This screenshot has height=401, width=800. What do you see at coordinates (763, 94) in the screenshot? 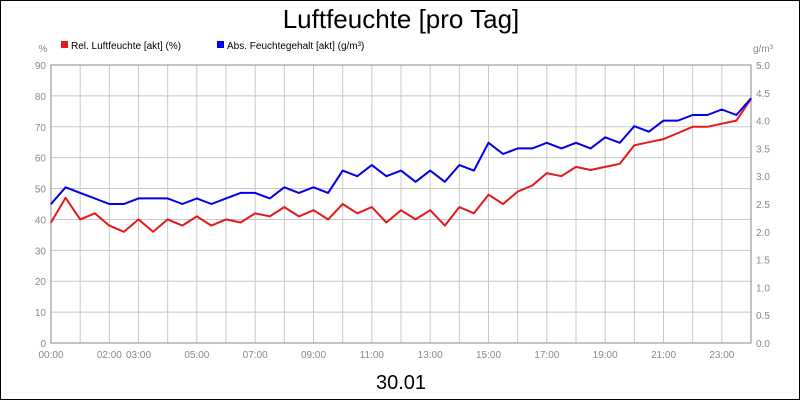
I see `right-tick-label: 4.5` at bounding box center [763, 94].